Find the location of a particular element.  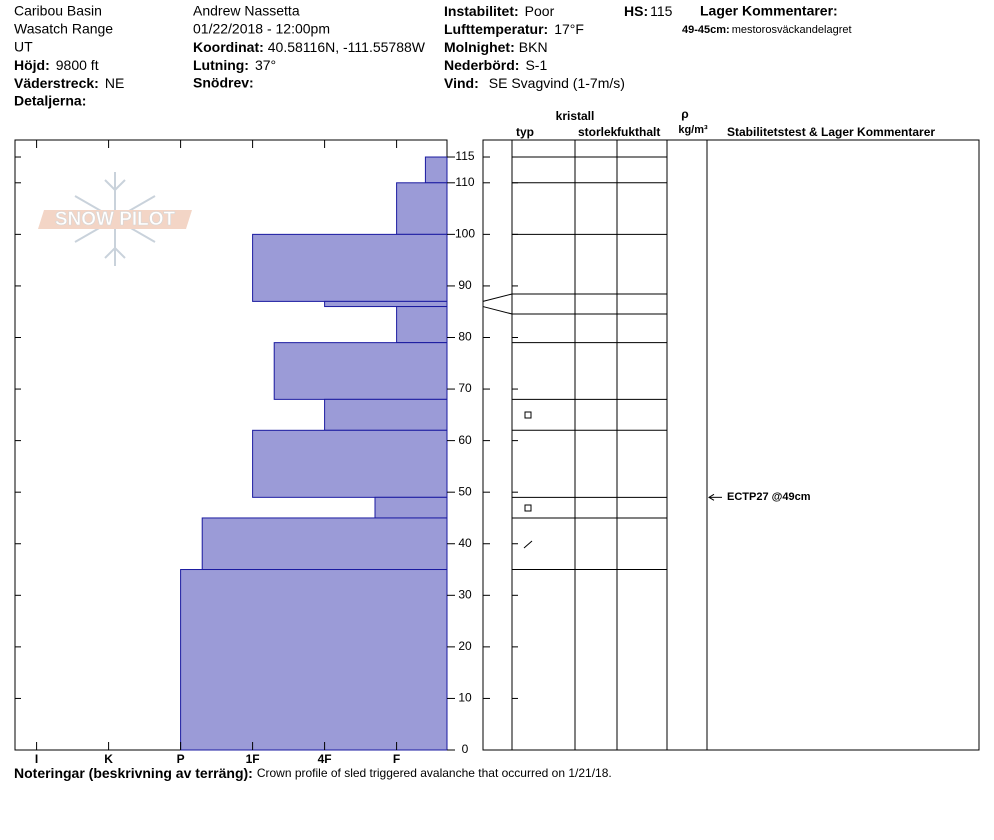

value: 115 is located at coordinates (661, 11).